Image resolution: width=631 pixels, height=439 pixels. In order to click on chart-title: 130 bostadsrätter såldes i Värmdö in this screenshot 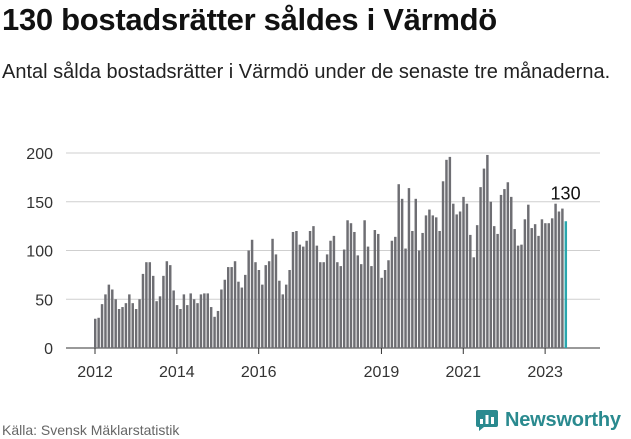, I will do `click(249, 19)`.